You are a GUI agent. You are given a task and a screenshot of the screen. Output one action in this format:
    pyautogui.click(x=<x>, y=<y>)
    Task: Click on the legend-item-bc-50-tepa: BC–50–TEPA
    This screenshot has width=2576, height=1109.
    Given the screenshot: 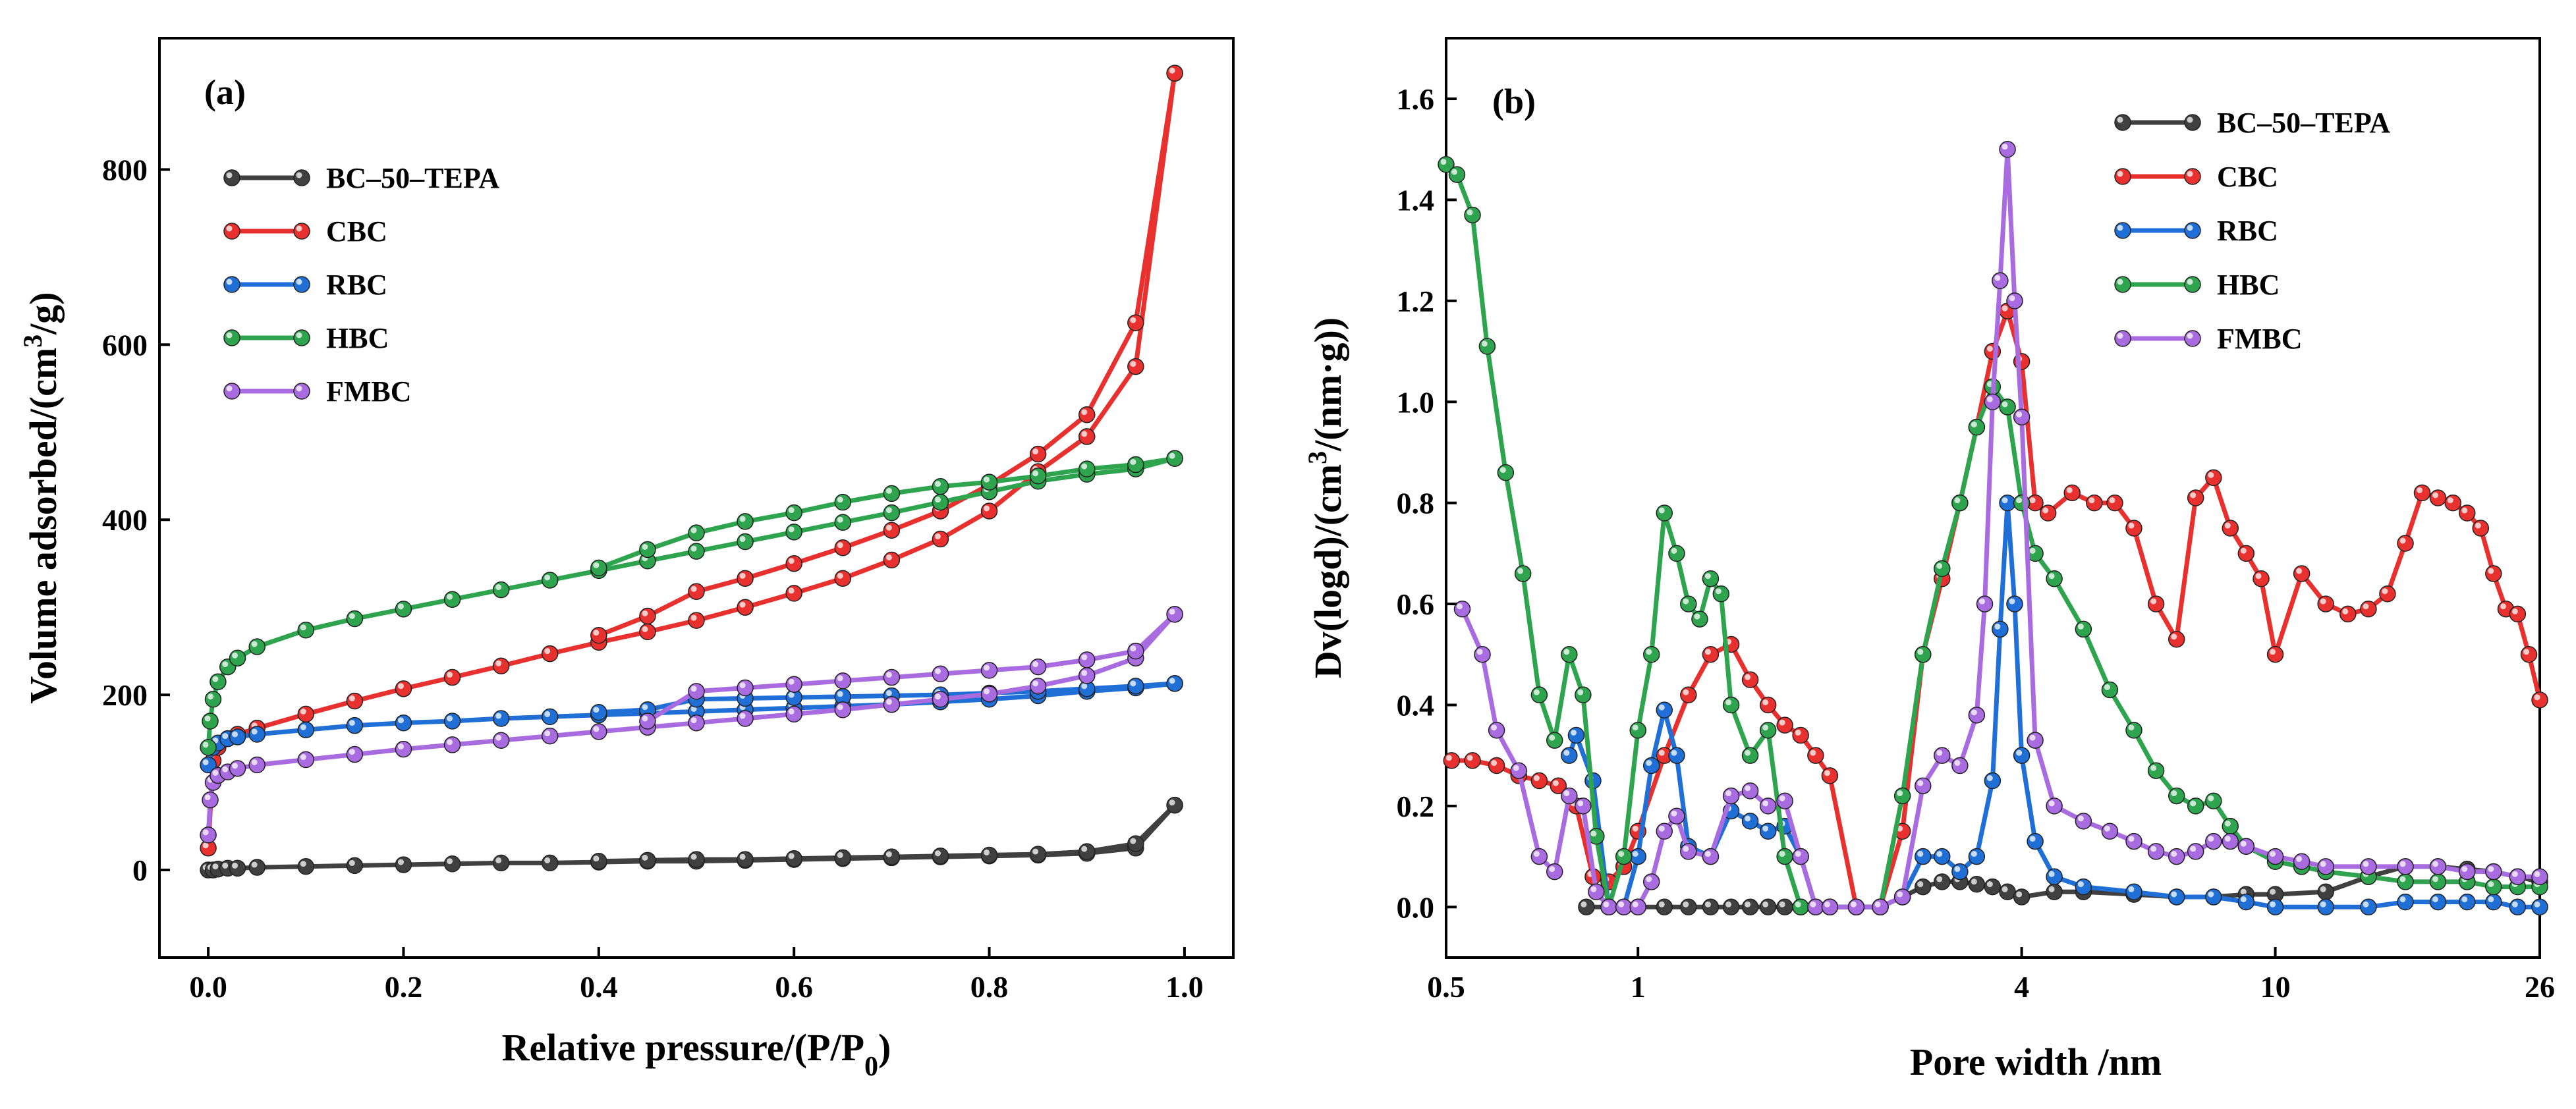 What is the action you would take?
    pyautogui.click(x=361, y=178)
    